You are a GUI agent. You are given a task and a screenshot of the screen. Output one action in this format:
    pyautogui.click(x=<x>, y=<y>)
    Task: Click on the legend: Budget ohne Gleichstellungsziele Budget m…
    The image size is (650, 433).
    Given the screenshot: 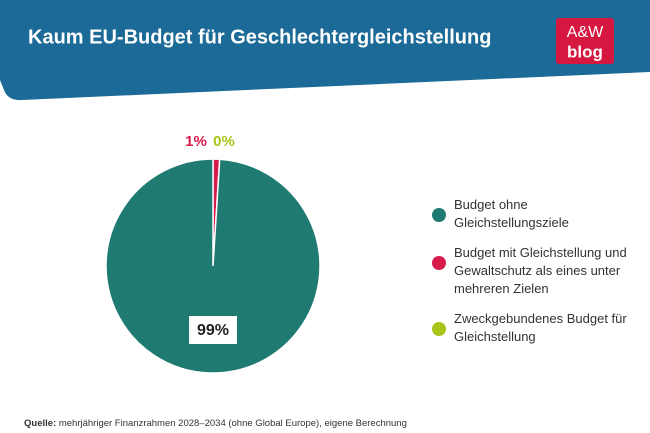 What is the action you would take?
    pyautogui.click(x=532, y=277)
    